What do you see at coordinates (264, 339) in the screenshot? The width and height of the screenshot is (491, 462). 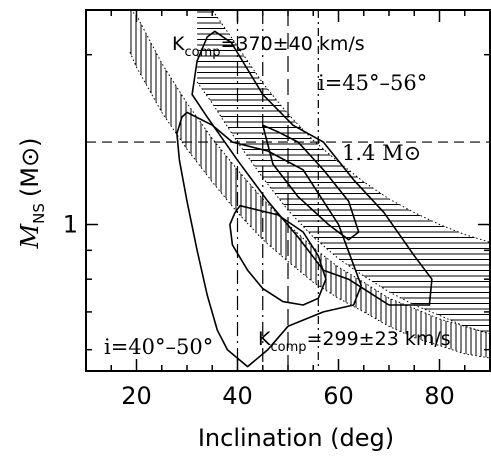 I see `annotation-kcomp-lower-k: K` at bounding box center [264, 339].